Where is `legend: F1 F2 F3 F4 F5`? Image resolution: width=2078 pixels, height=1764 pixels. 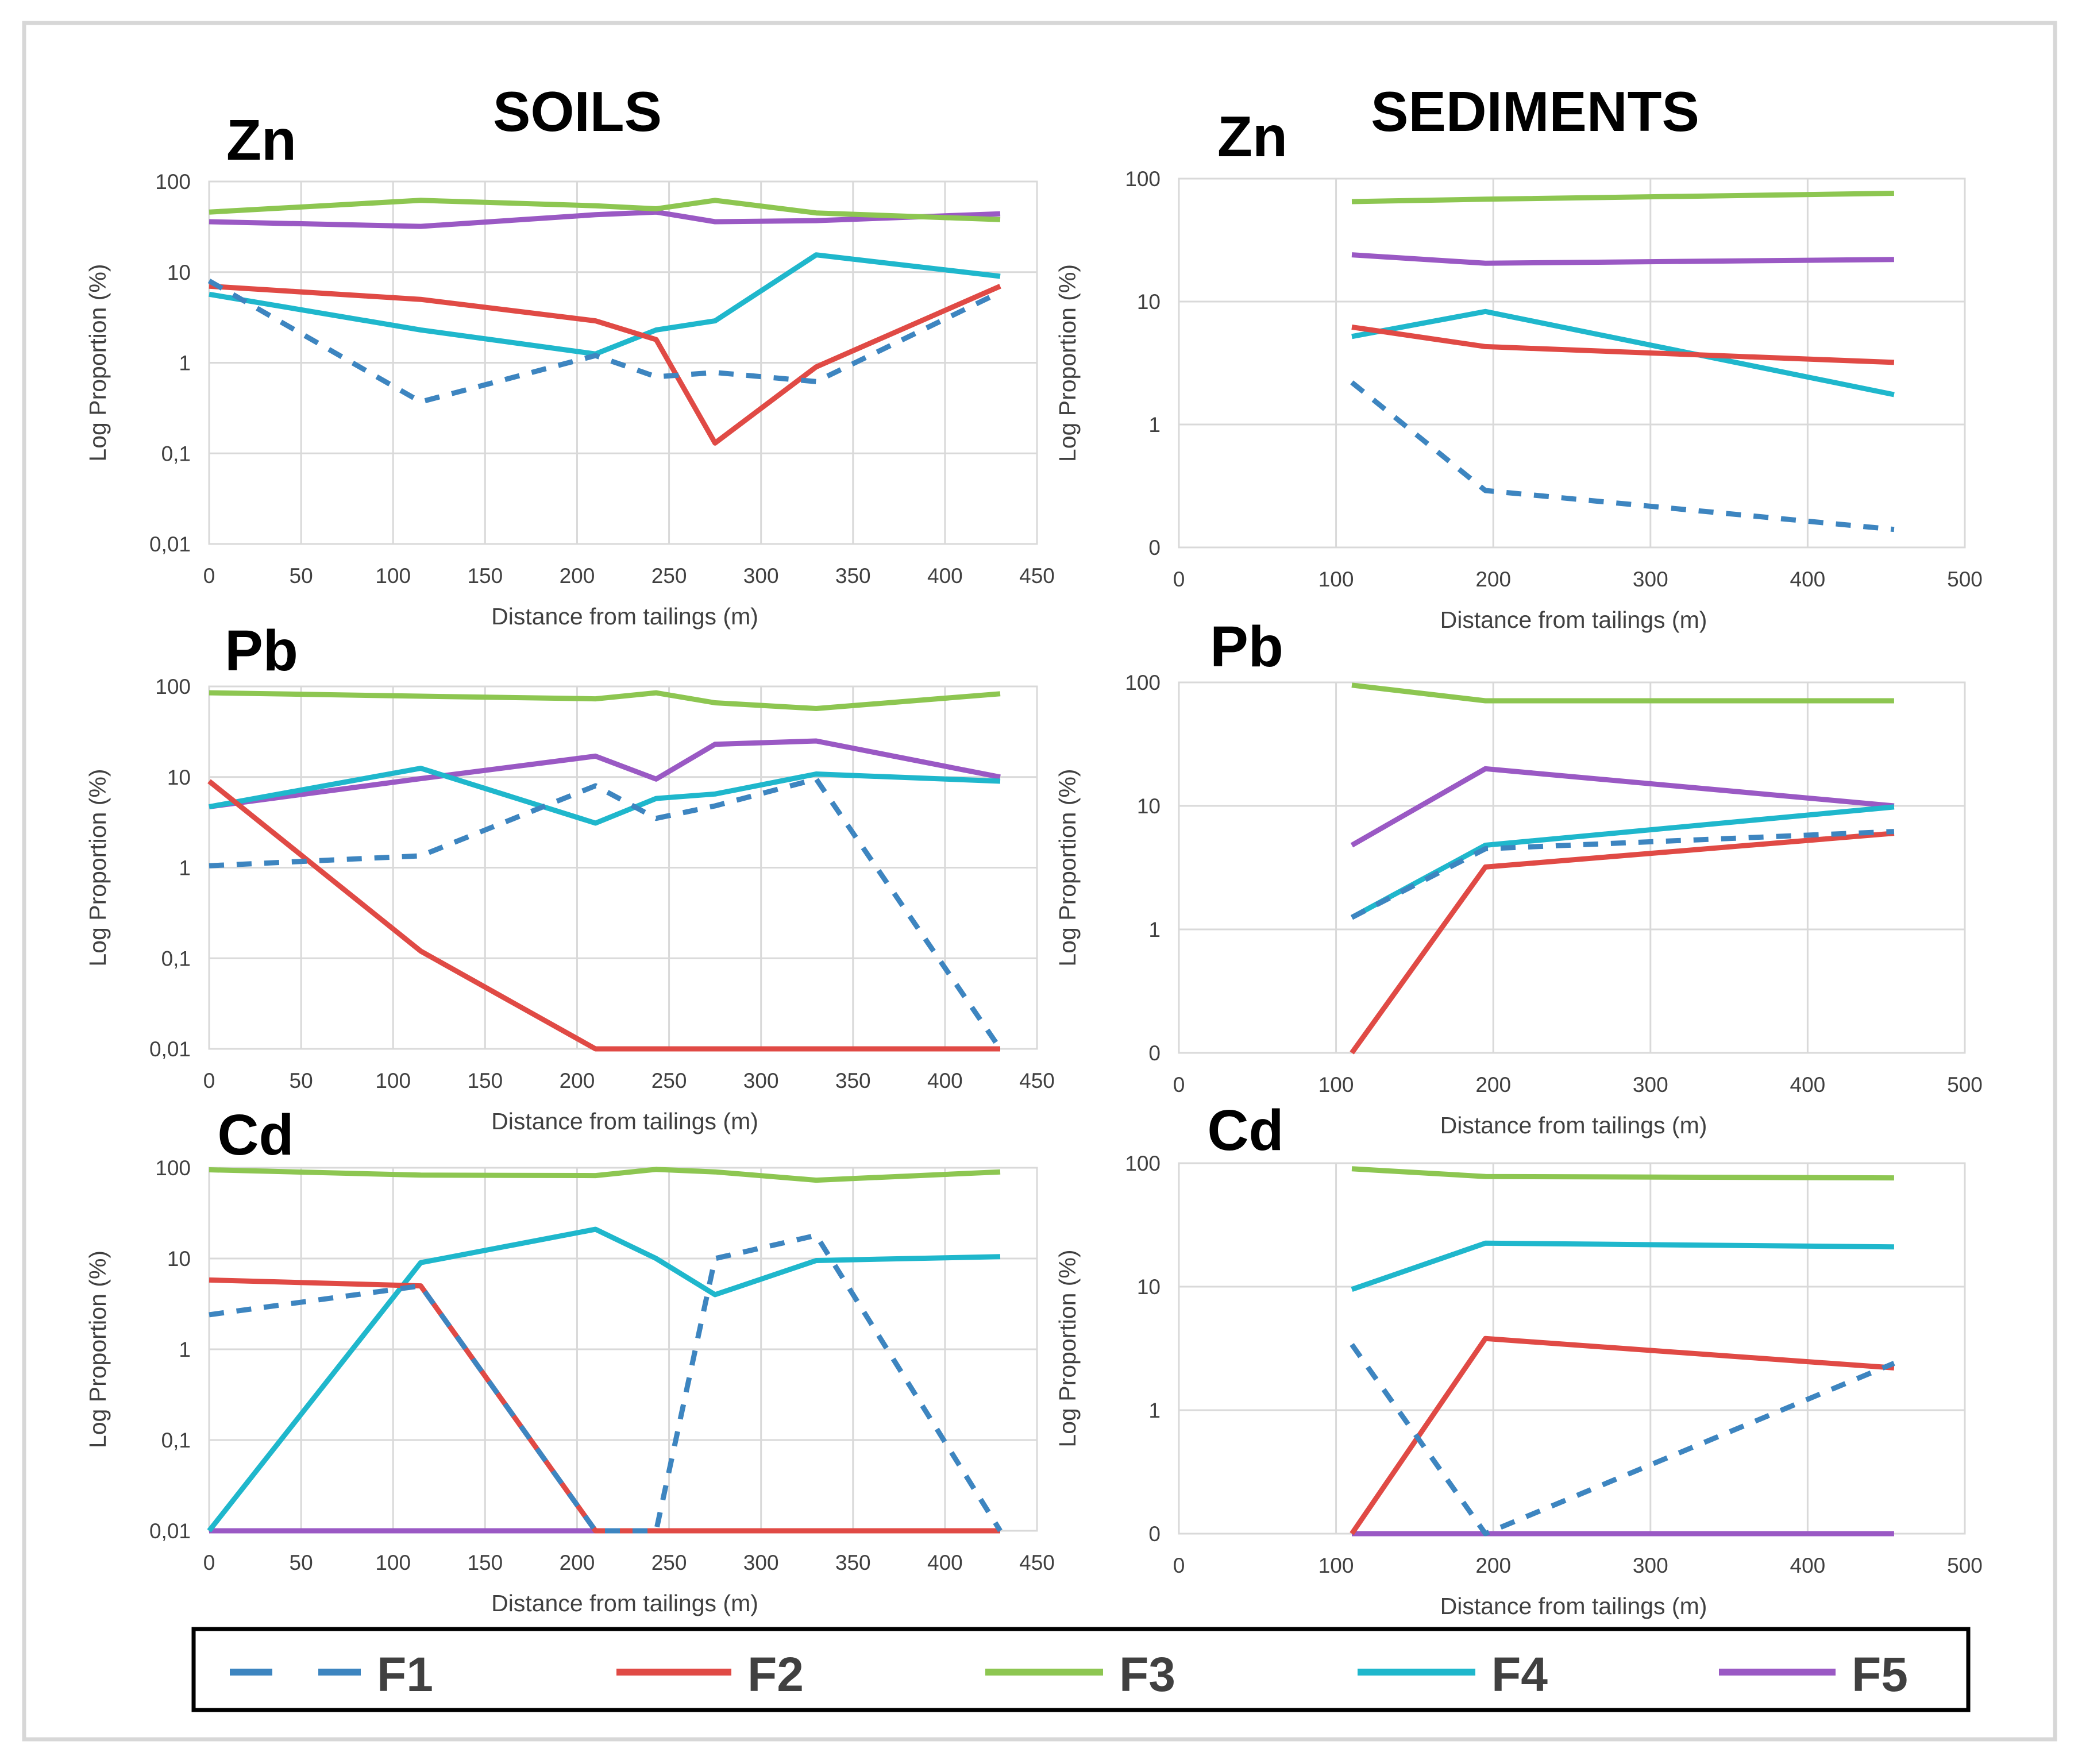 legend: F1 F2 F3 F4 F5 is located at coordinates (1081, 1669).